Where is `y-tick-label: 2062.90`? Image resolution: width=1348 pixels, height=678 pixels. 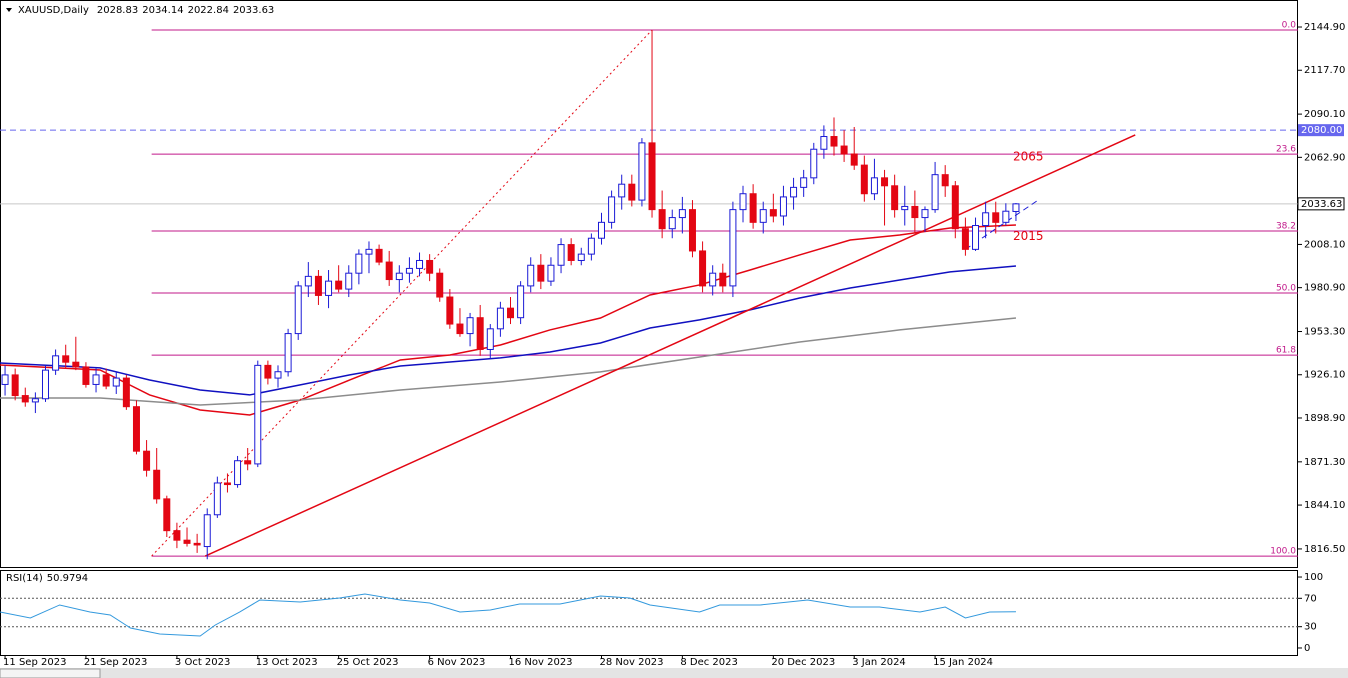
y-tick-label: 2062.90 is located at coordinates (1324, 157).